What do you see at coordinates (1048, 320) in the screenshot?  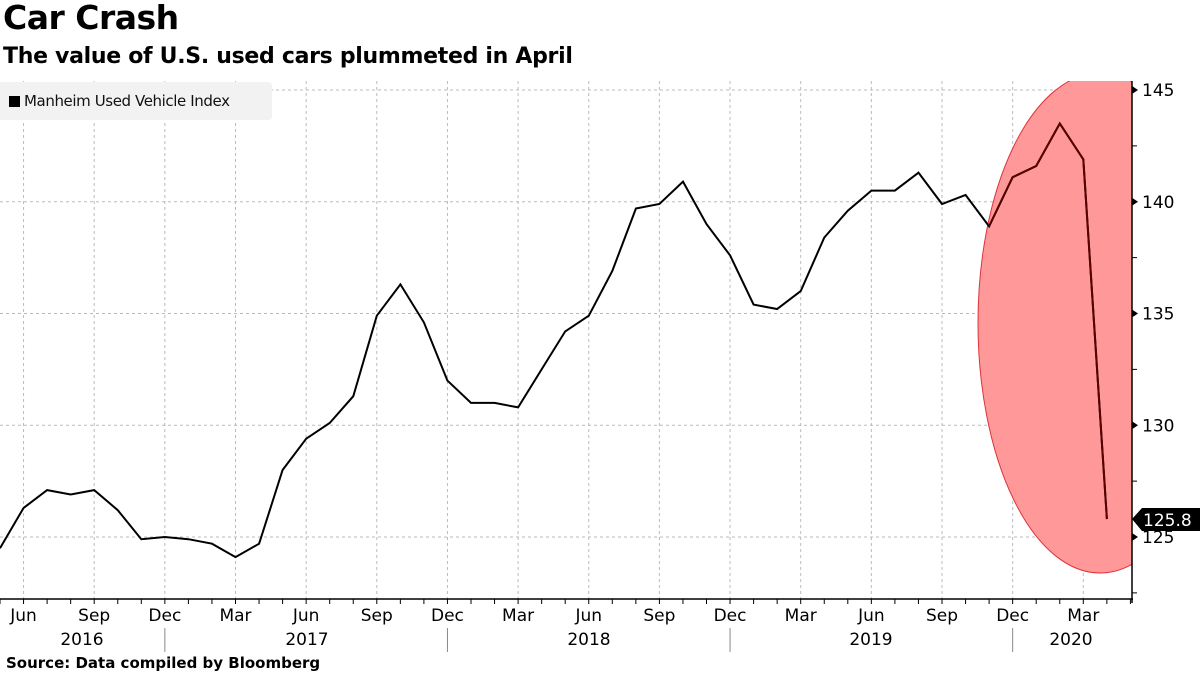 I see `series-line-highlighted` at bounding box center [1048, 320].